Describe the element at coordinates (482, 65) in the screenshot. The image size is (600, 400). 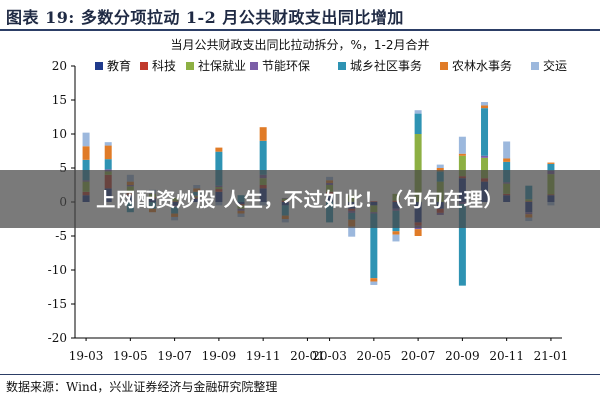
I see `legend-label: 农林水事务` at that location.